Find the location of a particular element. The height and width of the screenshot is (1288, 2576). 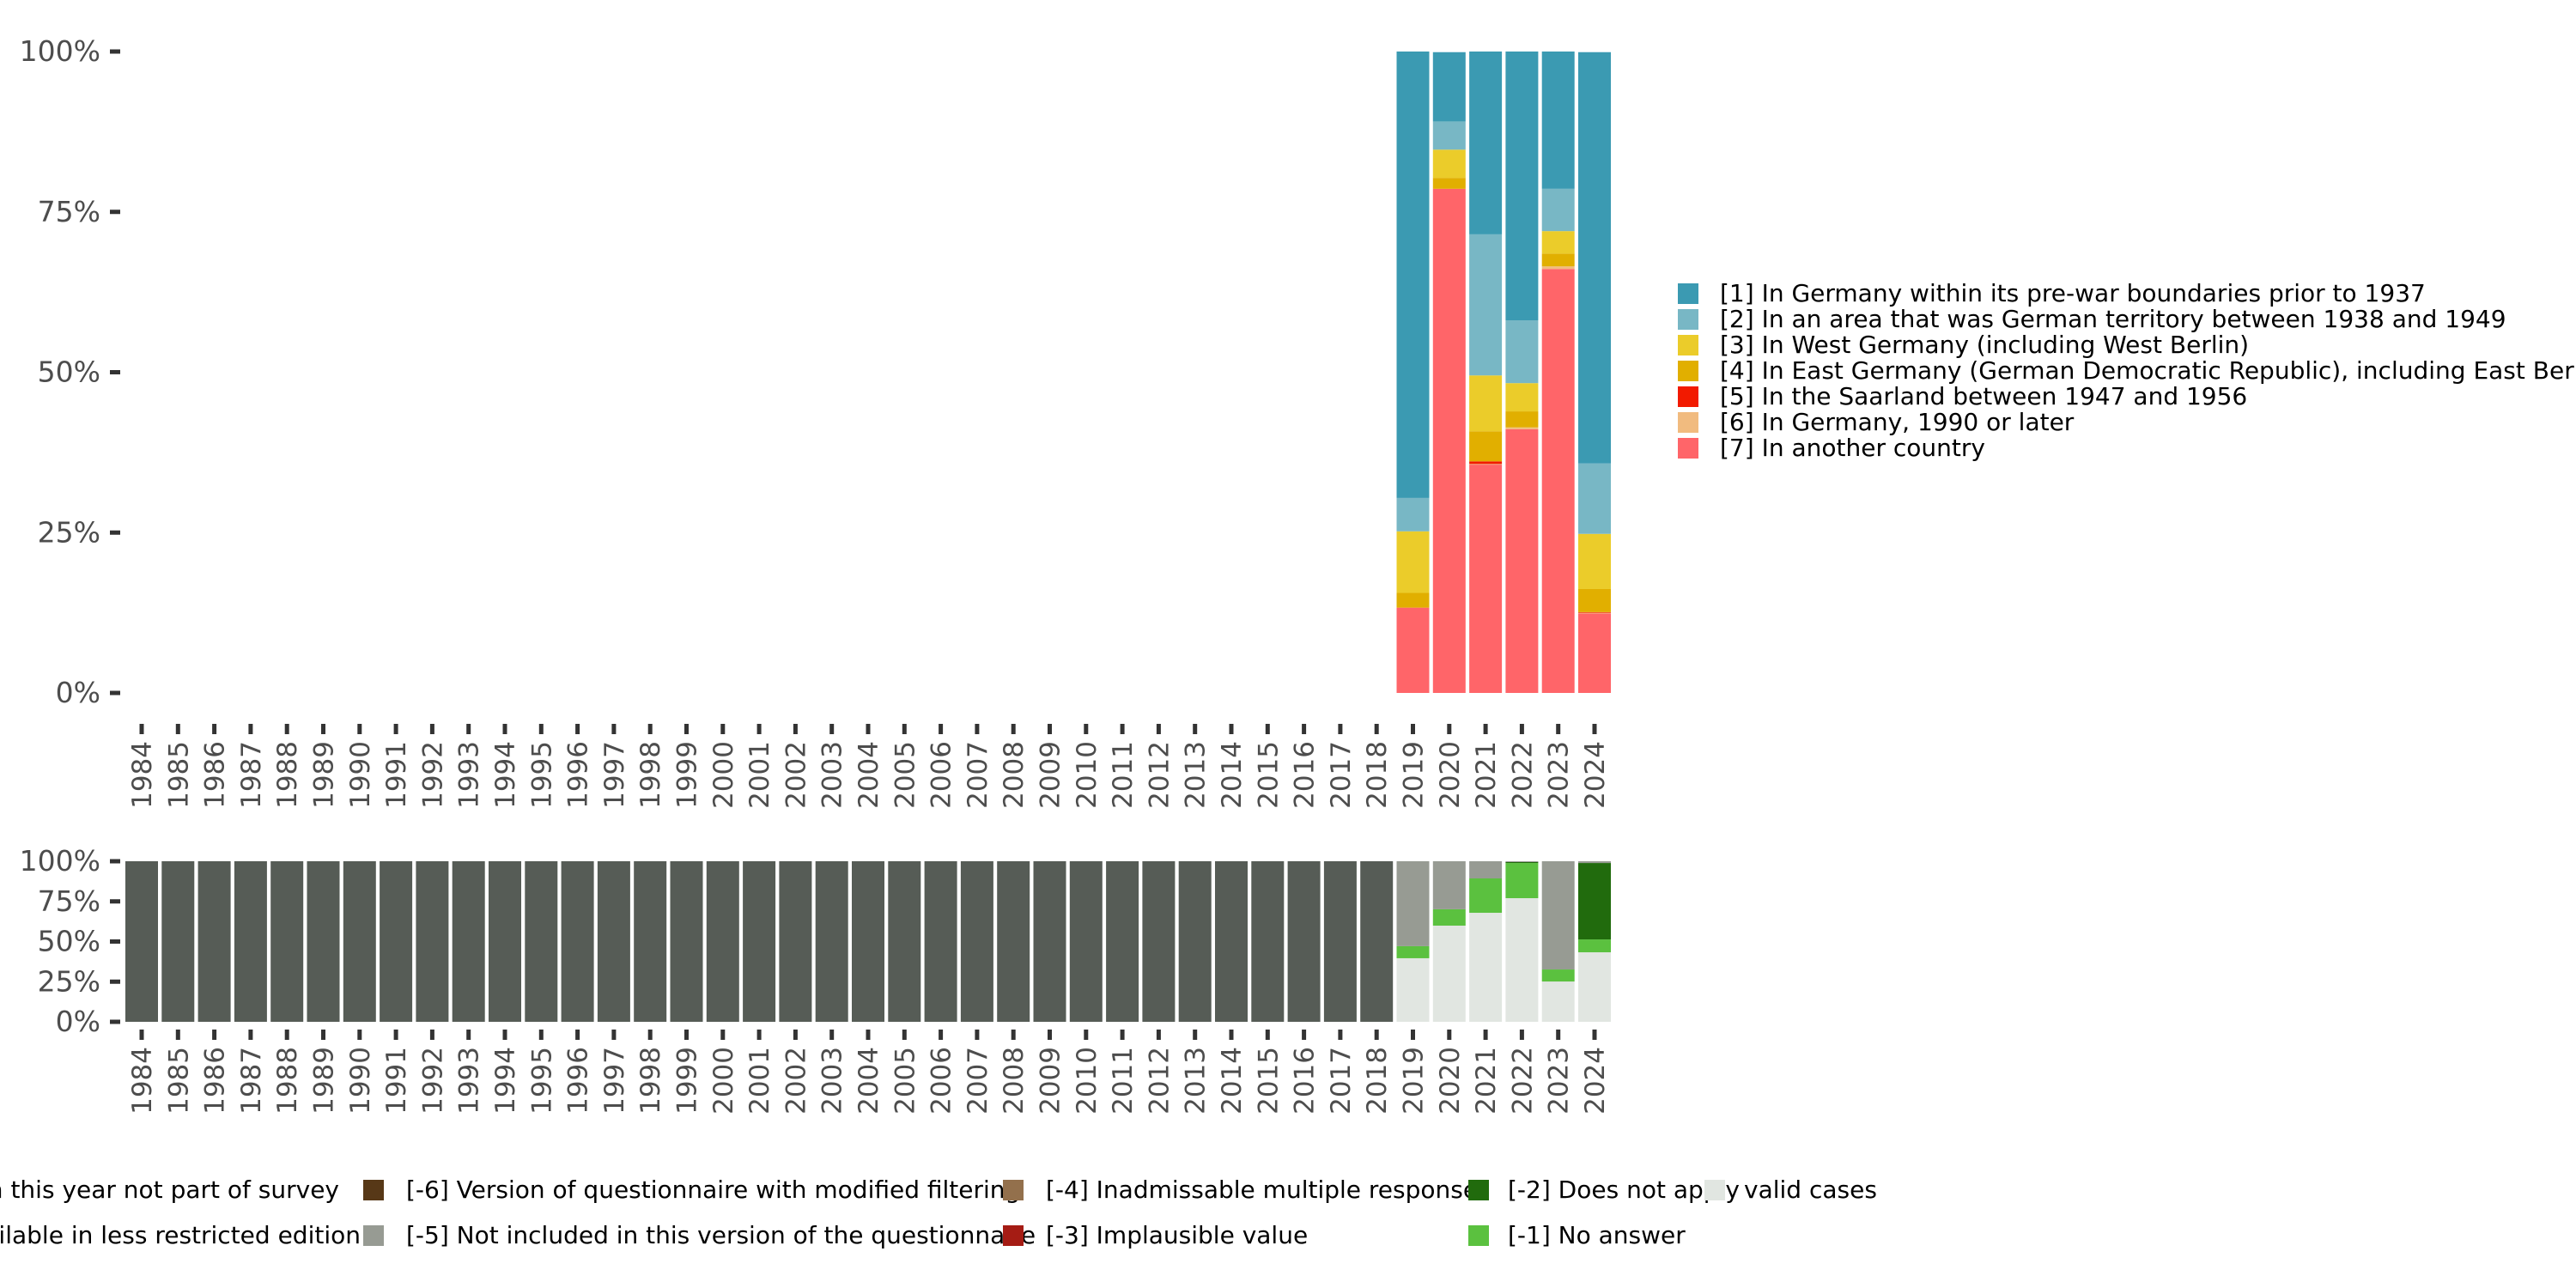

x-tick-label: 1998 is located at coordinates (651, 1081).